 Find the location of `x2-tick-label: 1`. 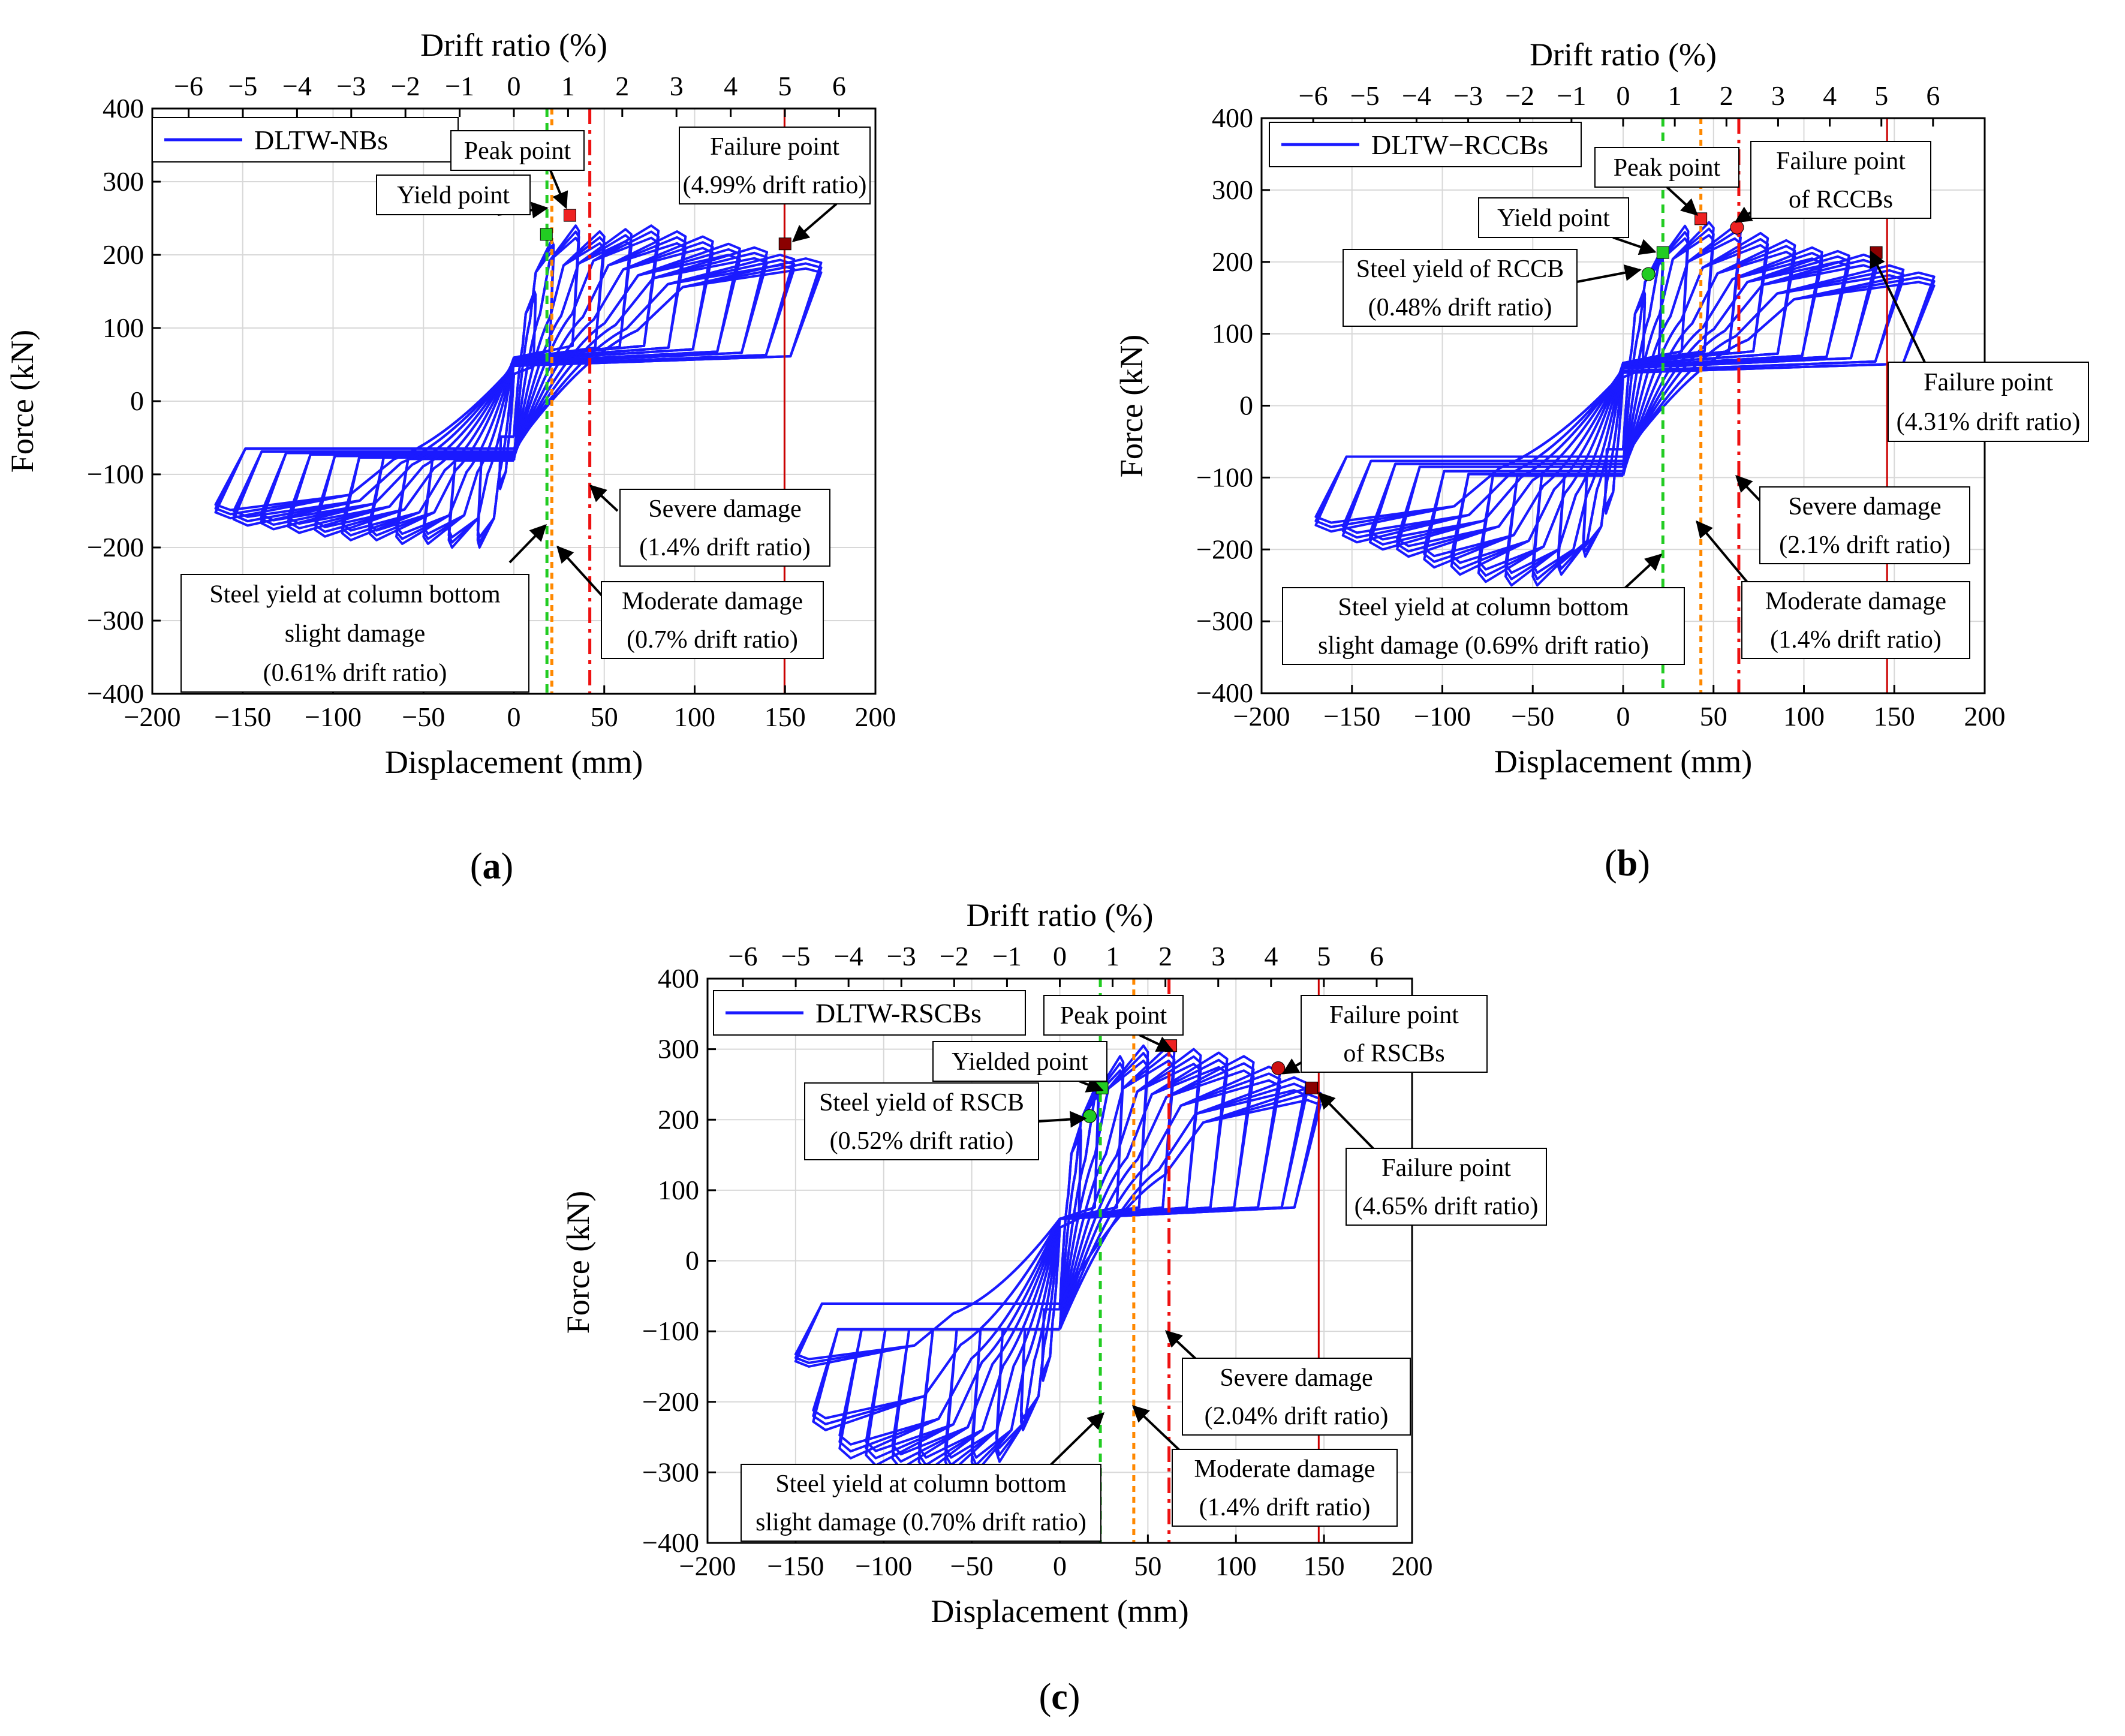

x2-tick-label: 1 is located at coordinates (1675, 95).